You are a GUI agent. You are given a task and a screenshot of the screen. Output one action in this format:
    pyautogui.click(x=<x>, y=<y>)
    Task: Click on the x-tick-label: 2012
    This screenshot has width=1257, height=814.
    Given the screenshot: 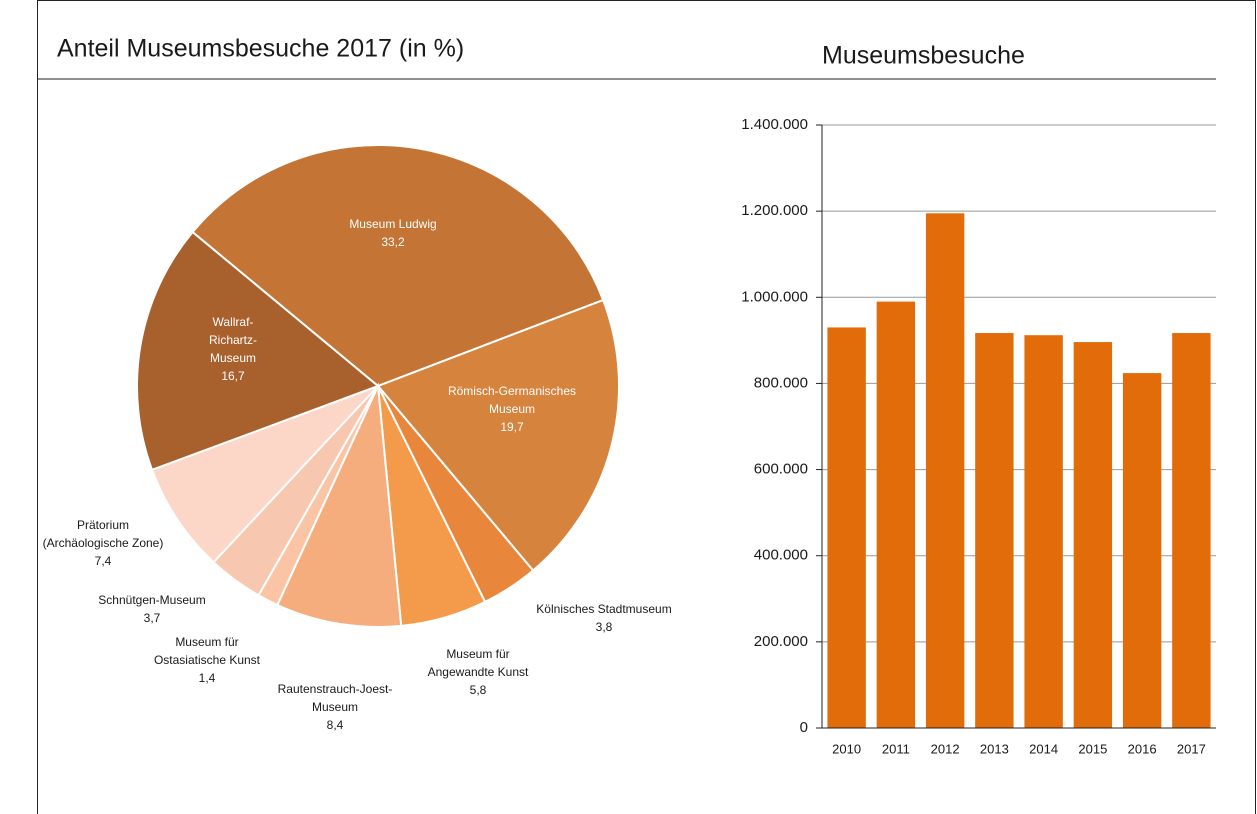 What is the action you would take?
    pyautogui.click(x=945, y=748)
    